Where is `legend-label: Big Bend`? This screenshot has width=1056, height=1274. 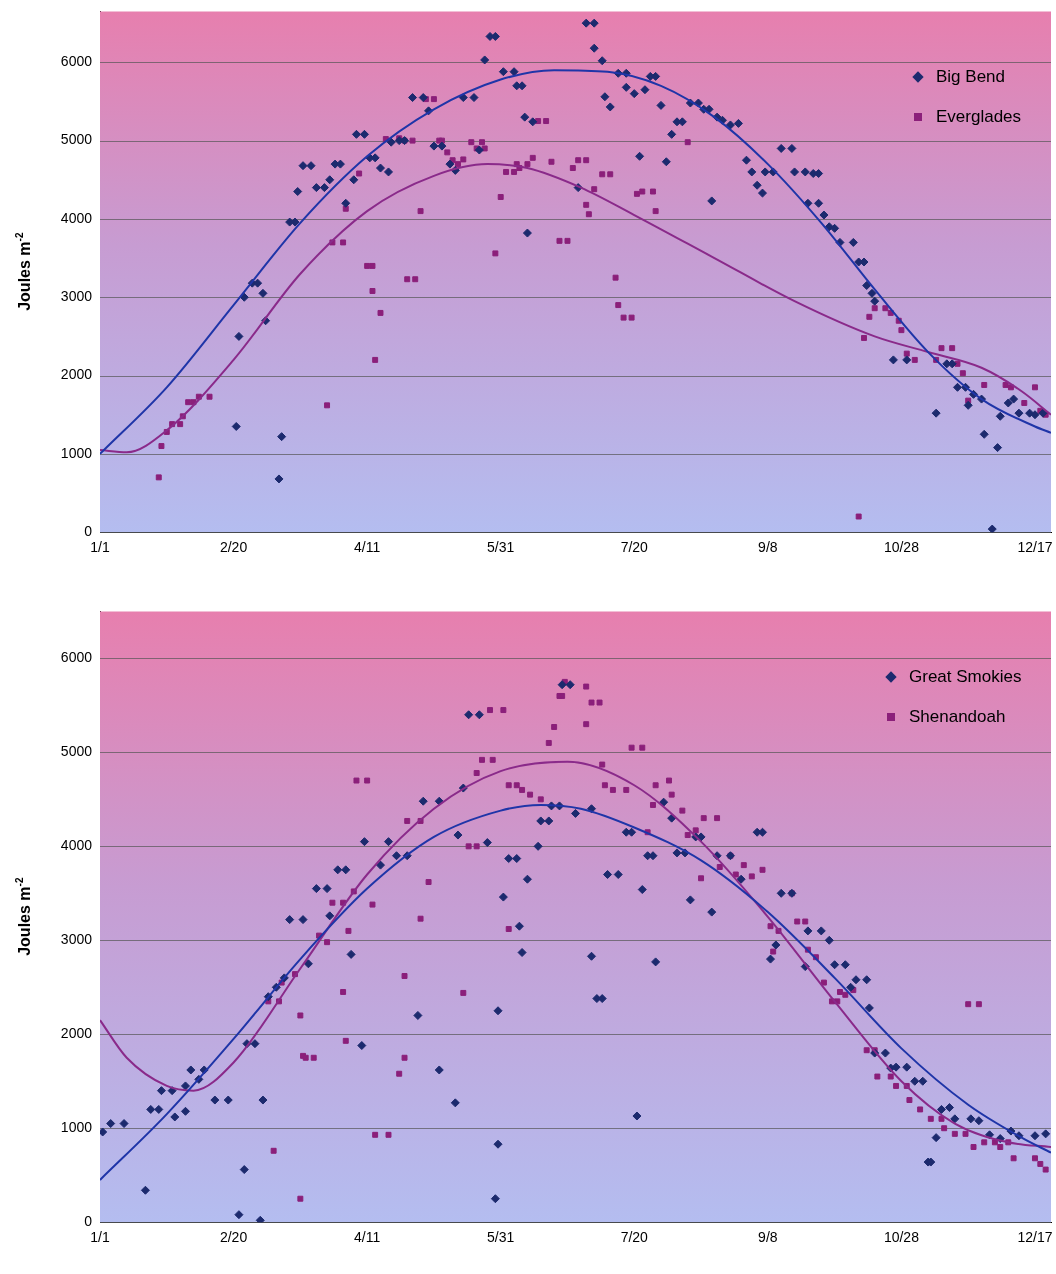 legend-label: Big Bend is located at coordinates (970, 77).